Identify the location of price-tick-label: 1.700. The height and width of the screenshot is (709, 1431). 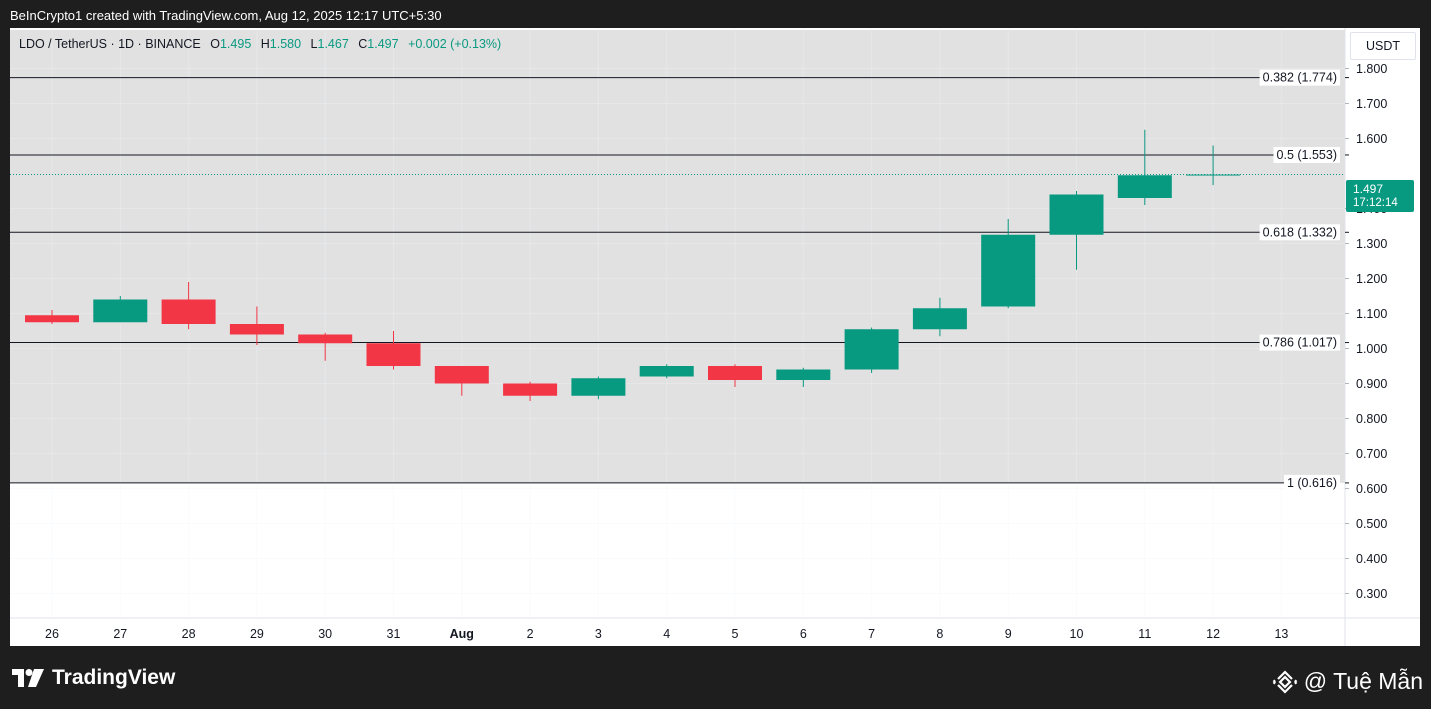
(1371, 104).